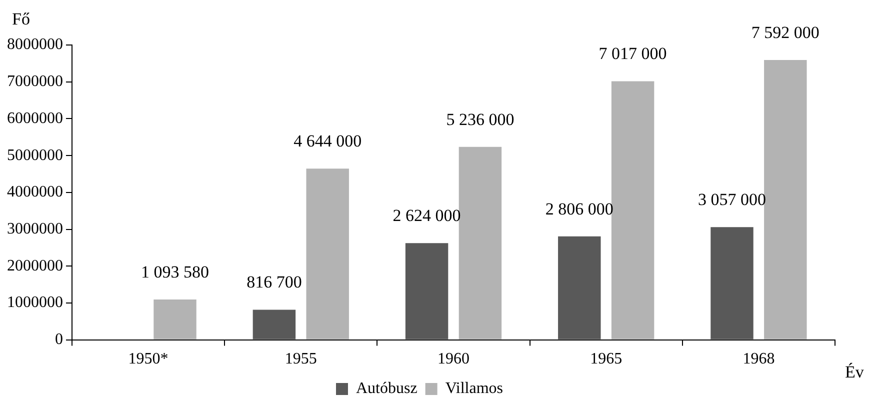 The height and width of the screenshot is (411, 871). I want to click on y-tick-label: 3000000, so click(35, 229).